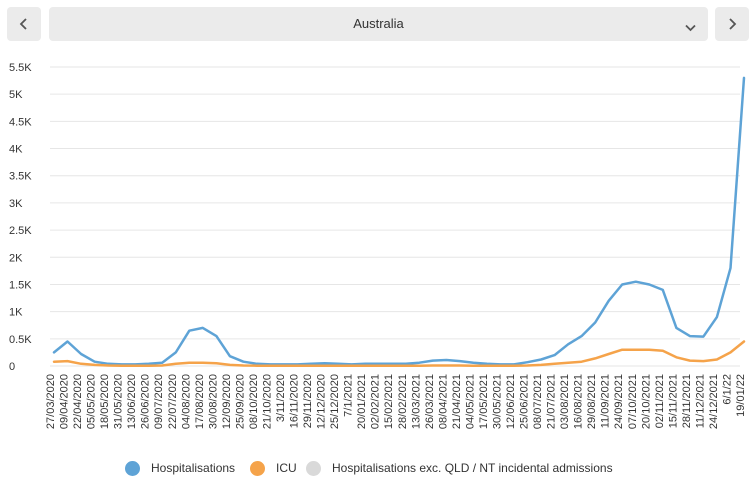 This screenshot has height=482, width=756. What do you see at coordinates (376, 401) in the screenshot?
I see `x-tick-label: 02/02/2021` at bounding box center [376, 401].